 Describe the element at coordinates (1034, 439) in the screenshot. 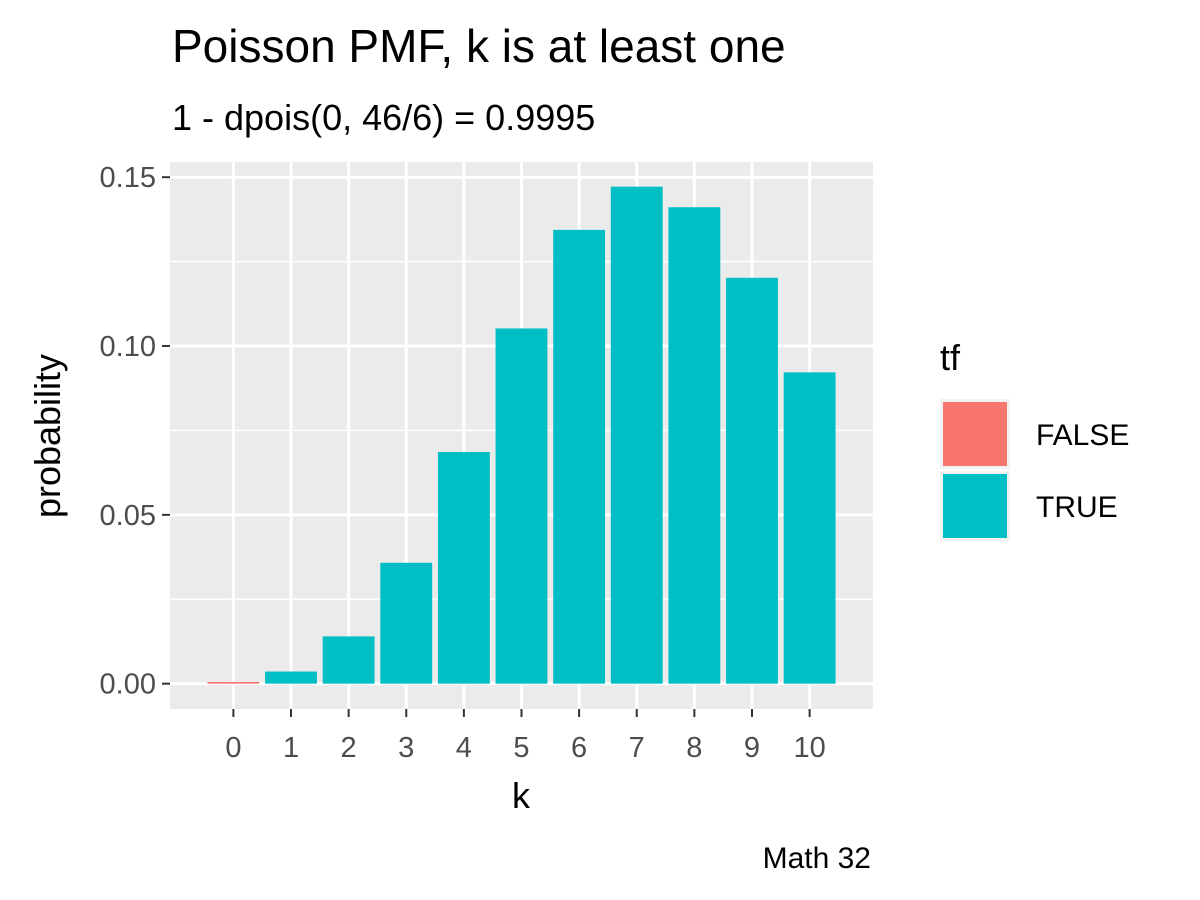

I see `legend: tf FALSE TRUE` at that location.